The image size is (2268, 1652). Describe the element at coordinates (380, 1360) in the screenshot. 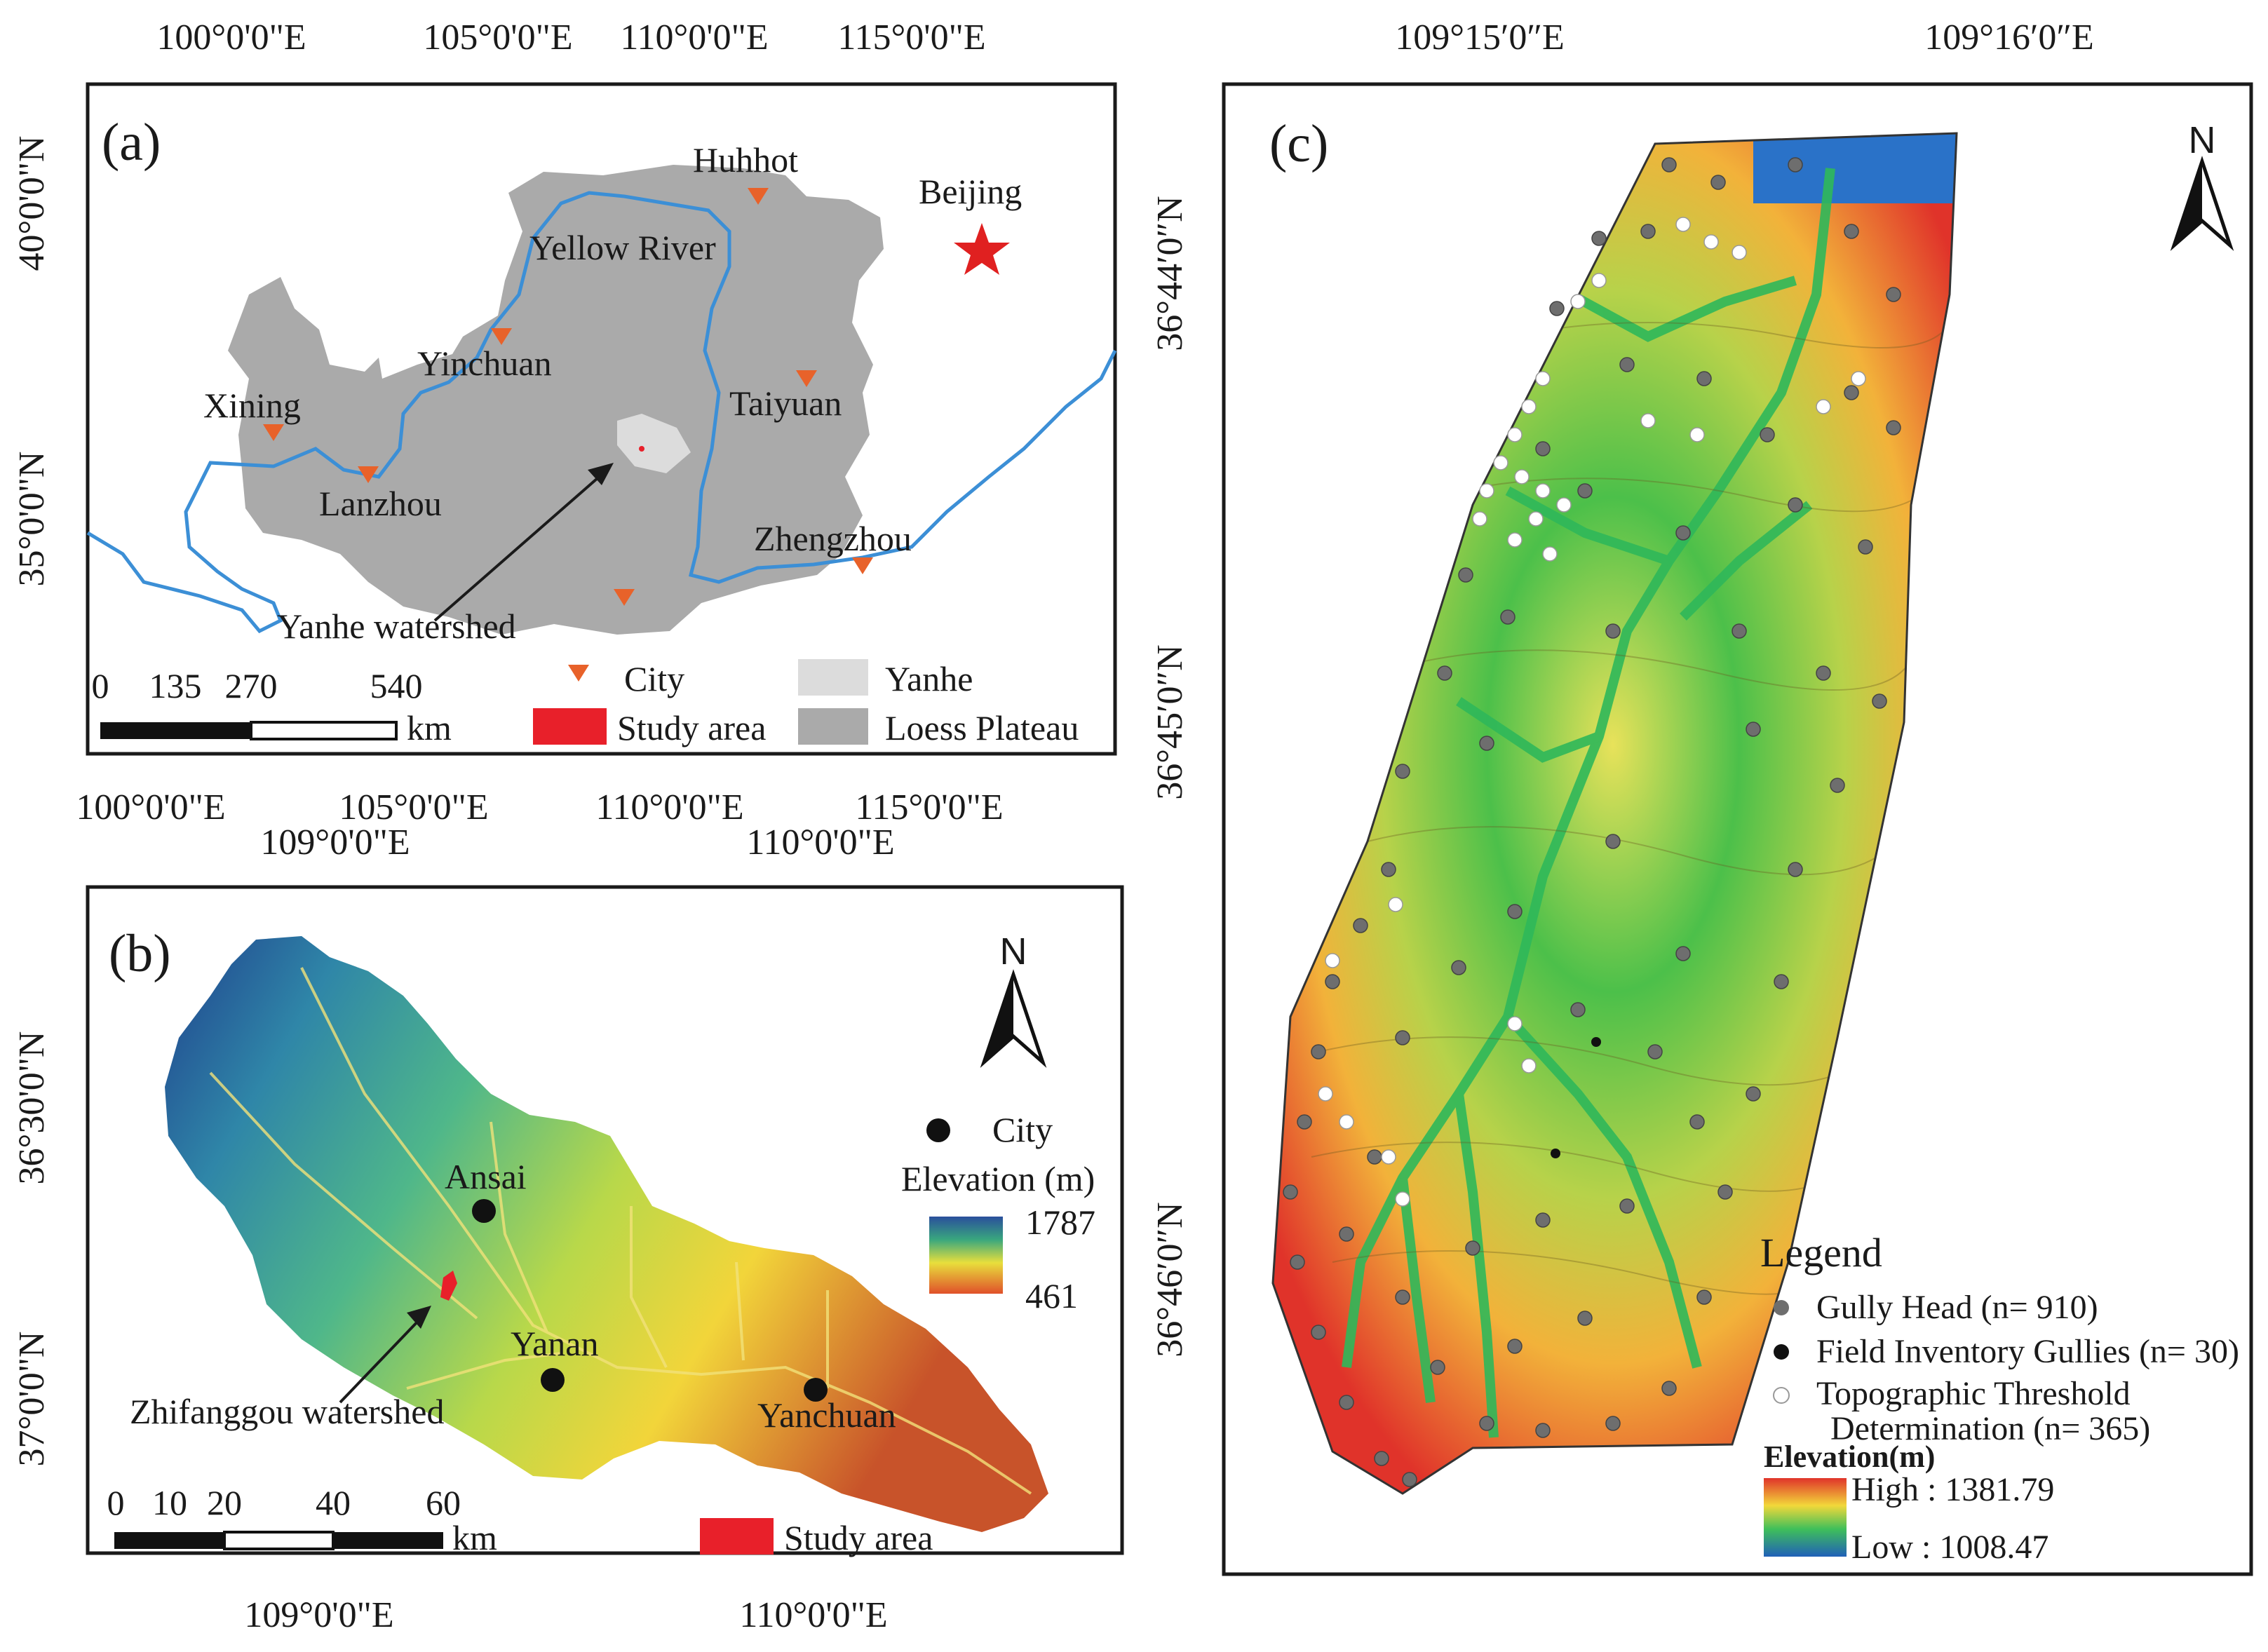

I see `zhifanggou-pointer-arrow` at that location.